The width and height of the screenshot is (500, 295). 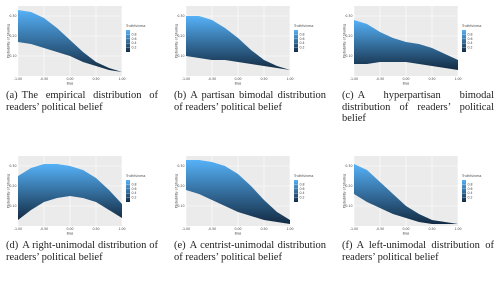 What do you see at coordinates (12, 95) in the screenshot?
I see `caption-label: (a)` at bounding box center [12, 95].